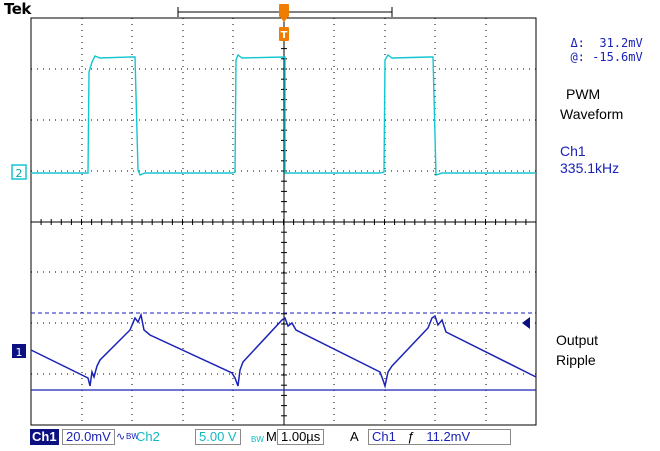  I want to click on trigger-mode: A, so click(354, 436).